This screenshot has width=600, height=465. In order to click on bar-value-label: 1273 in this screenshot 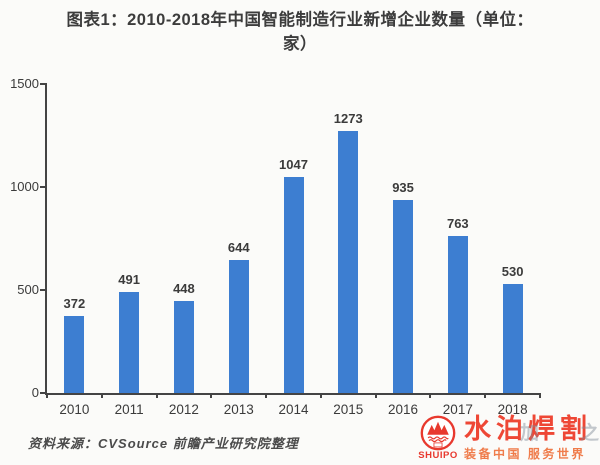, I will do `click(348, 118)`.